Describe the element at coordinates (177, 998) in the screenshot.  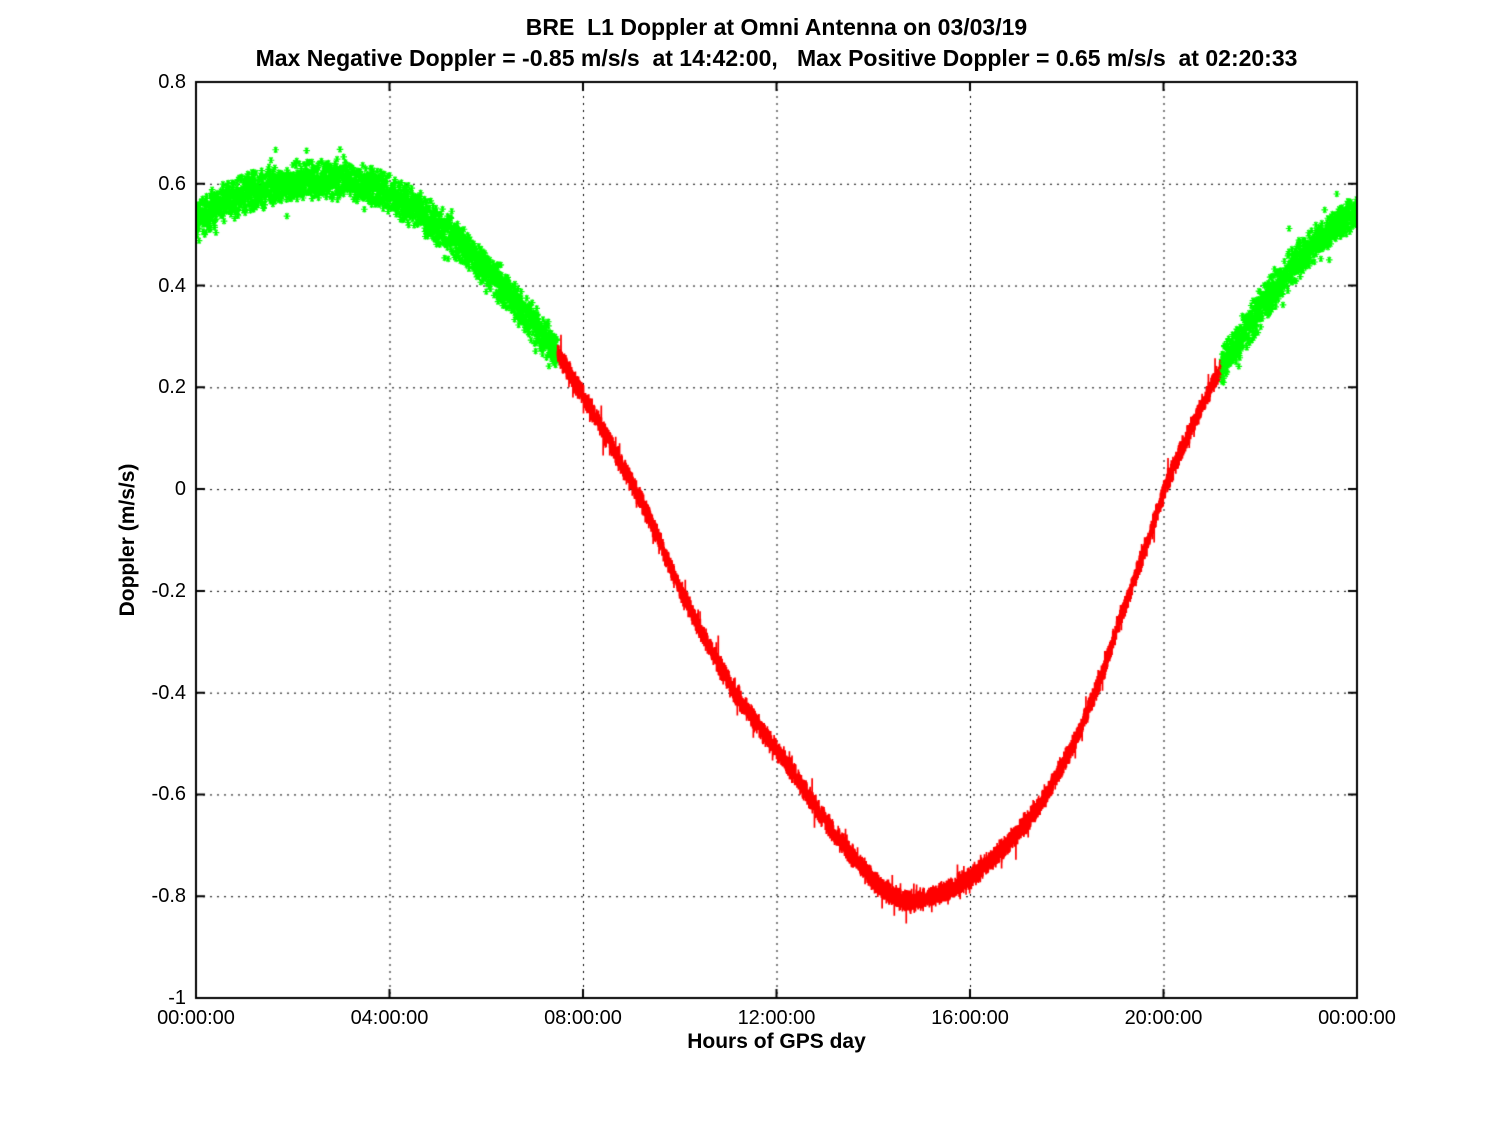
I see `y-tick-label: -1` at that location.